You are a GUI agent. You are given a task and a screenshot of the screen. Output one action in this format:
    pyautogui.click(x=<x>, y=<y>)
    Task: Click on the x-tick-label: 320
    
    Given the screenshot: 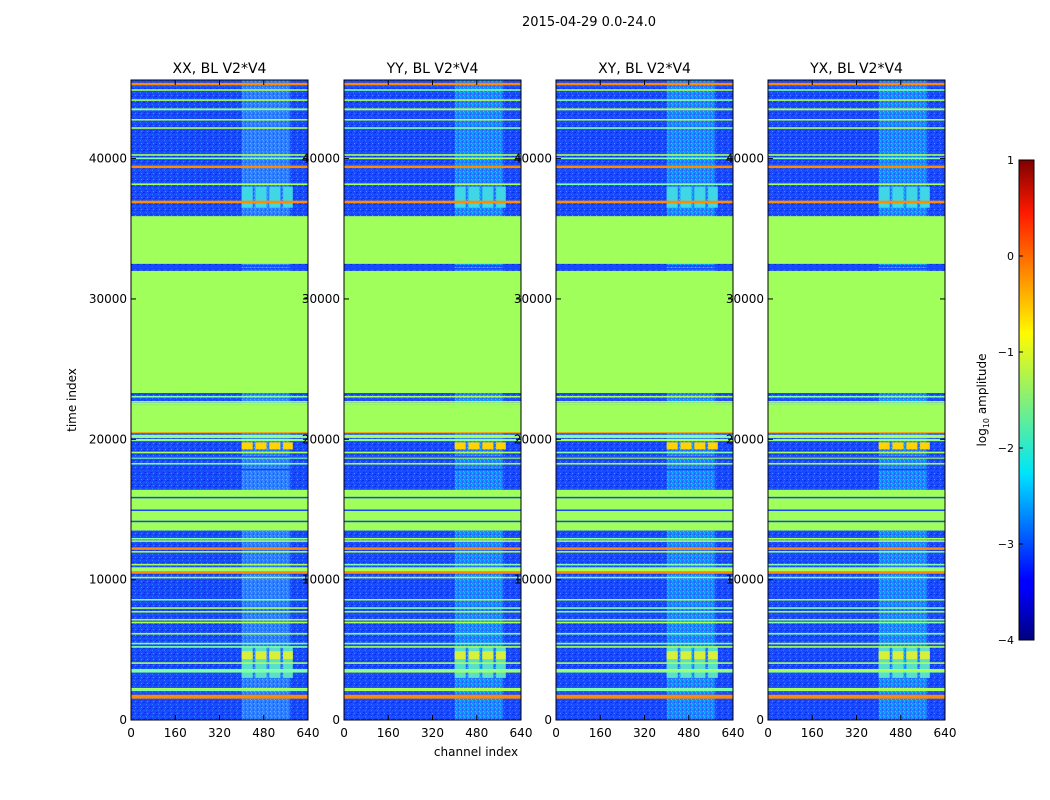 What is the action you would take?
    pyautogui.click(x=644, y=733)
    